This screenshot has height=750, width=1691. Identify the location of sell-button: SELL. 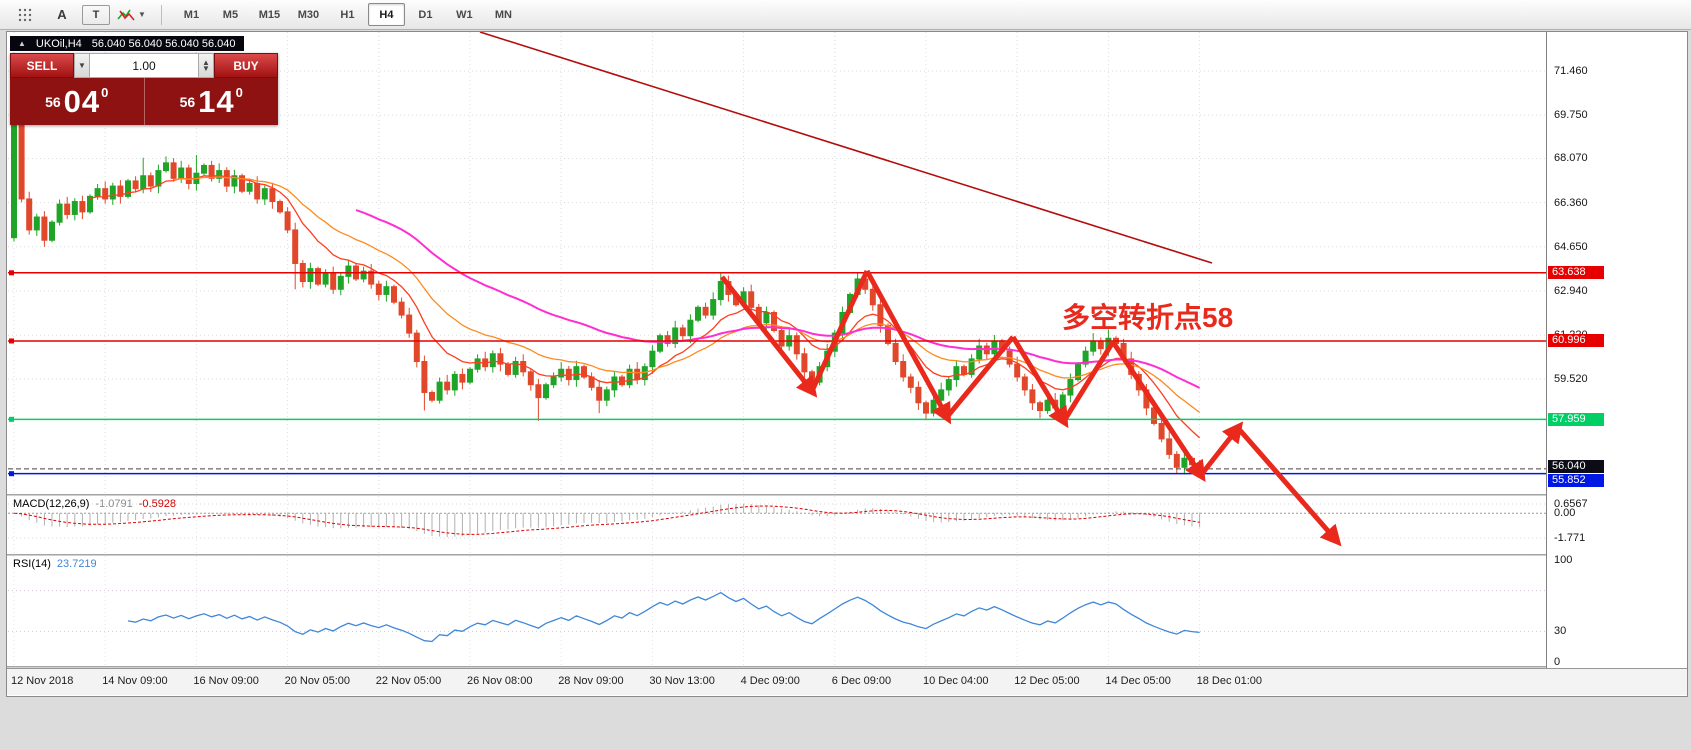
(42, 65).